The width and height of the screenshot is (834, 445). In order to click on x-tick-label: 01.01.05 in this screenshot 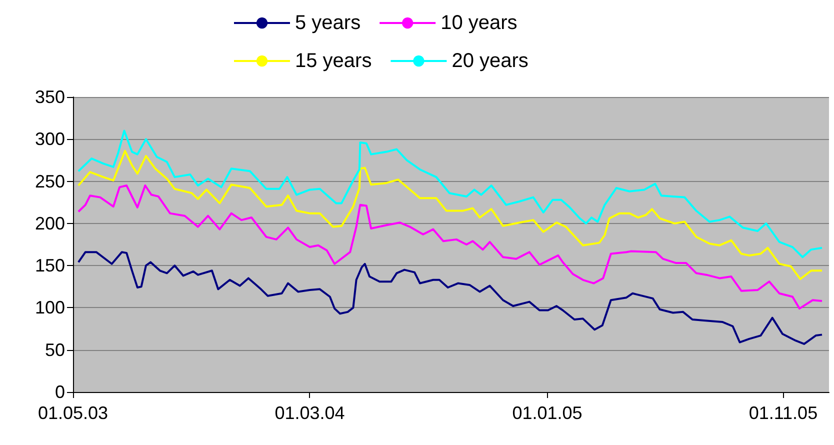, I will do `click(547, 413)`.